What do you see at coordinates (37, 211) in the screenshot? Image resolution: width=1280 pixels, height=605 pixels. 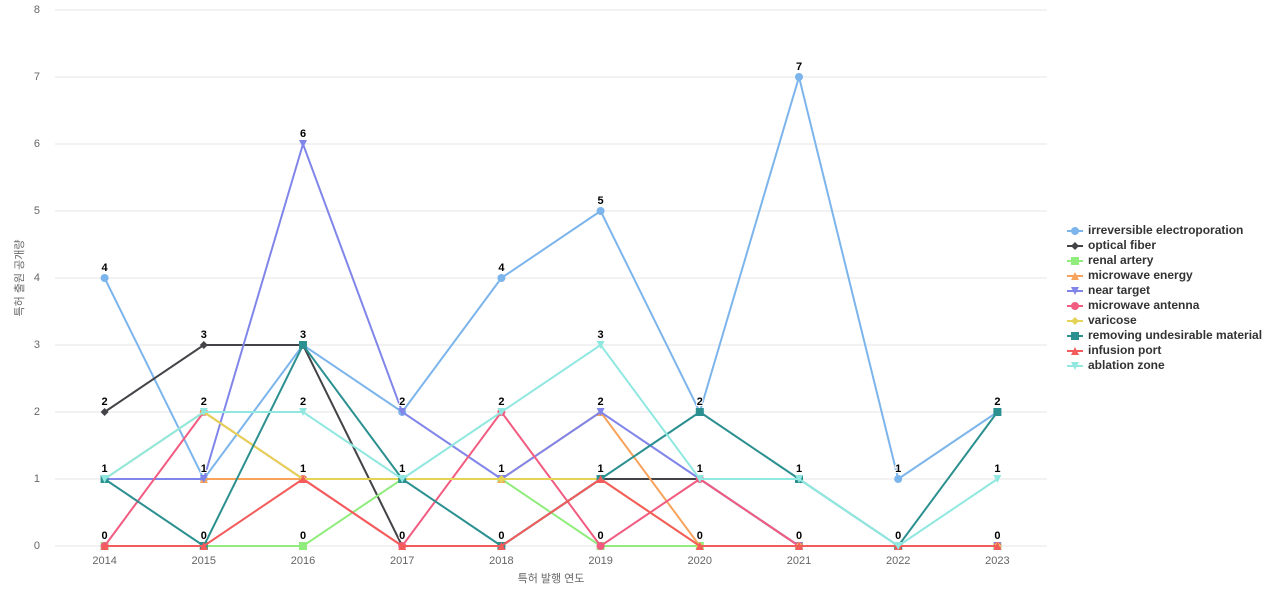 I see `y-tick-label: 5` at bounding box center [37, 211].